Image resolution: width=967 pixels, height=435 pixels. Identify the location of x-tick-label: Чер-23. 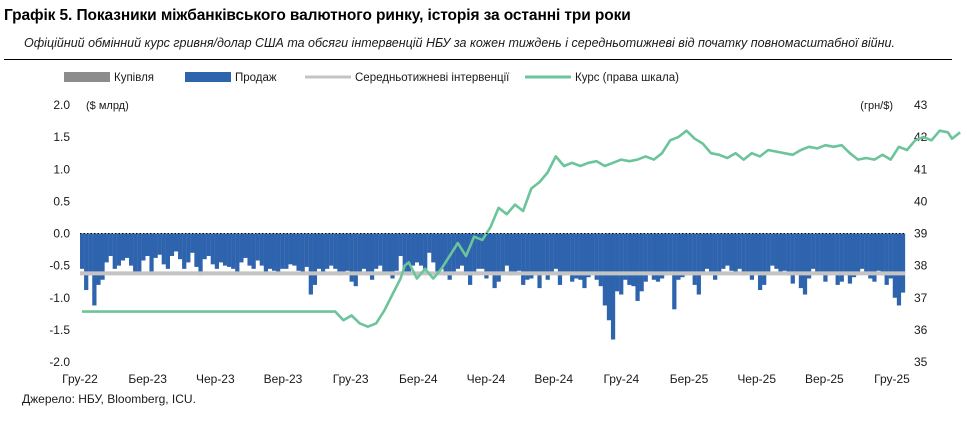
(215, 379).